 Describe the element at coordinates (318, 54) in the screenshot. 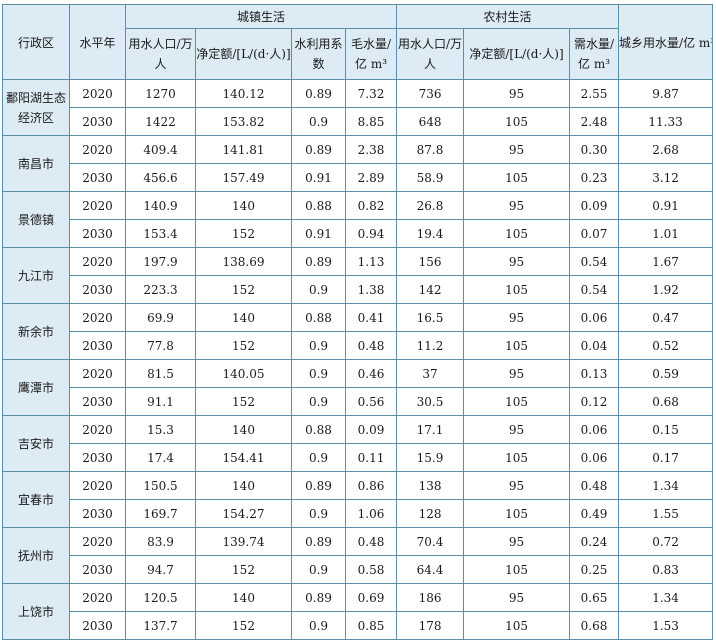

I see `header-urban-coefficient: 水利用系数` at that location.